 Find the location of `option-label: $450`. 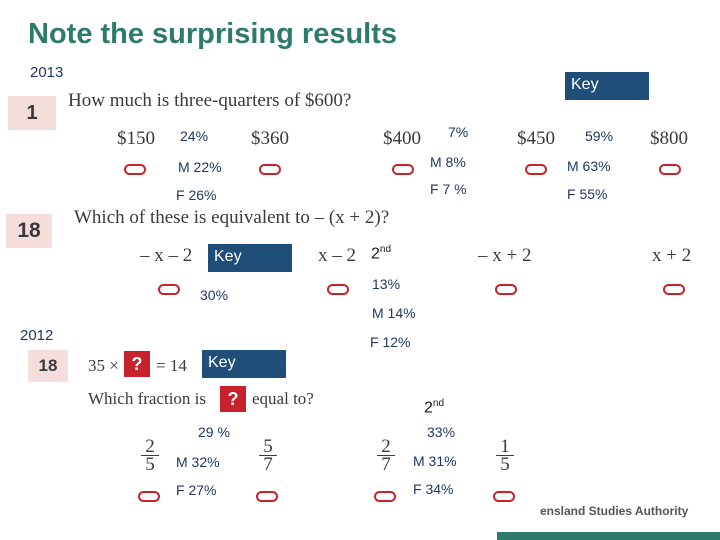

option-label: $450 is located at coordinates (536, 138).